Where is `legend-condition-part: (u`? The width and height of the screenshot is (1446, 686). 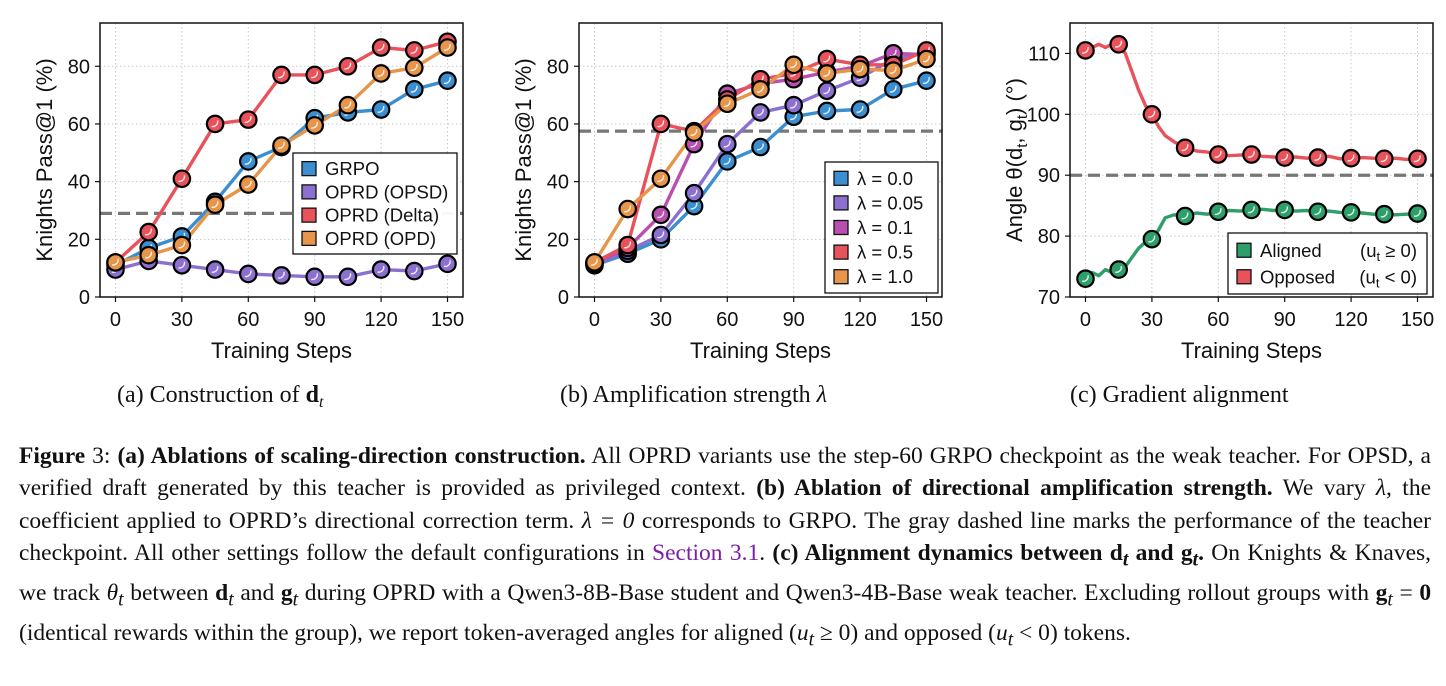 legend-condition-part: (u is located at coordinates (1367, 276).